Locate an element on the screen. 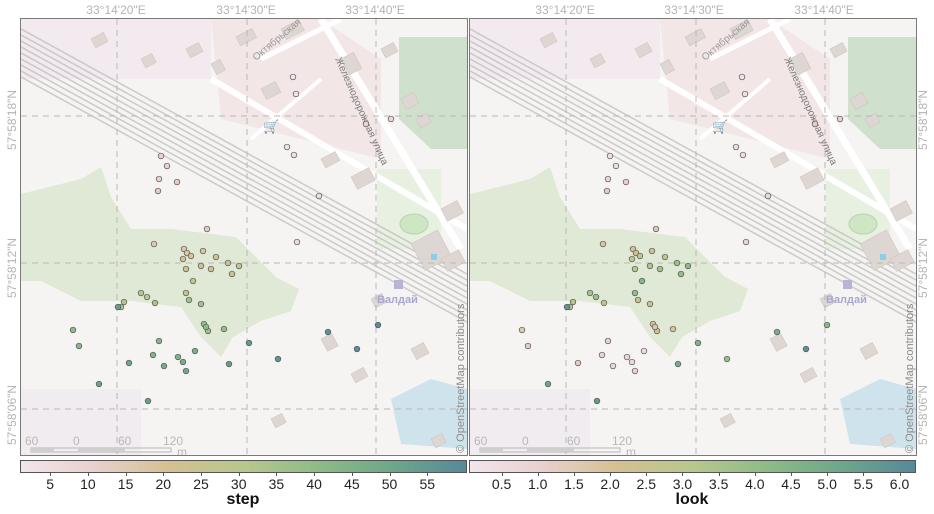  scalebar-label-3: 60 is located at coordinates (125, 441).